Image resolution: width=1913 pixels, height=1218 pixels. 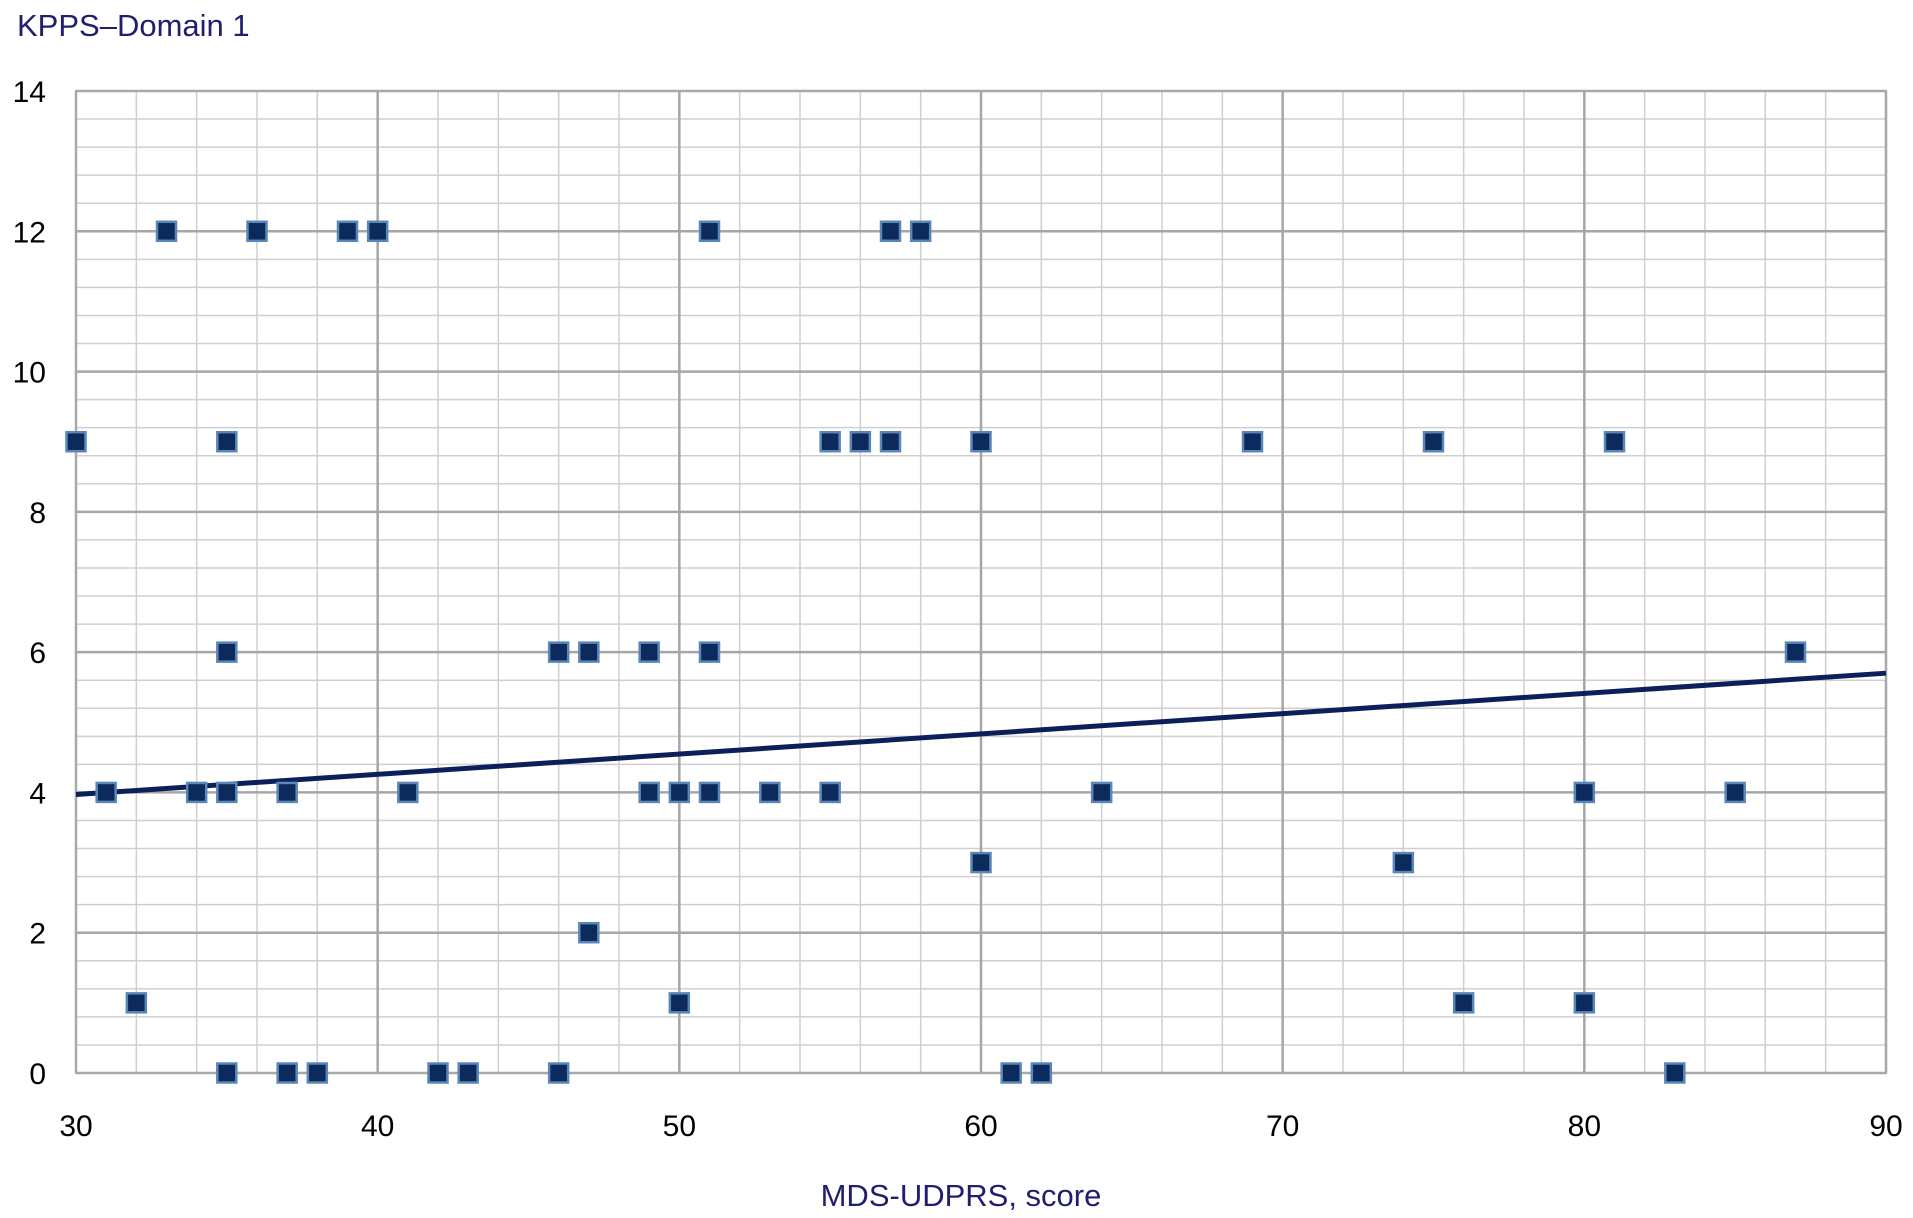 I want to click on x-tick-label: 40, so click(x=377, y=1126).